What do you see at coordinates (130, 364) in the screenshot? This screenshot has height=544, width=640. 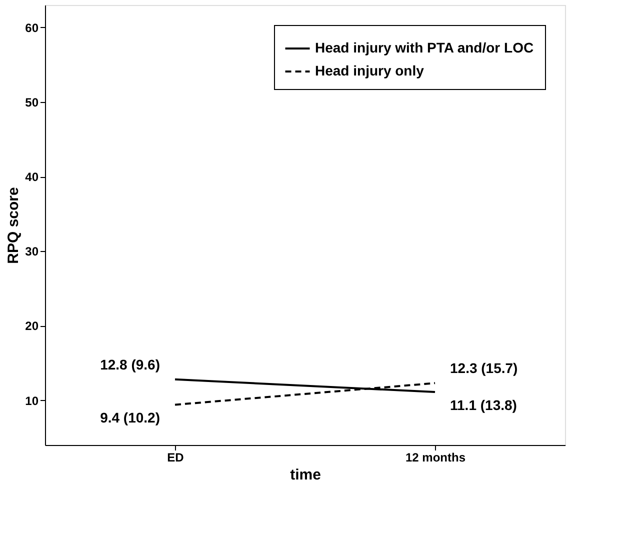 I see `data-label: 12.8 (9.6)` at bounding box center [130, 364].